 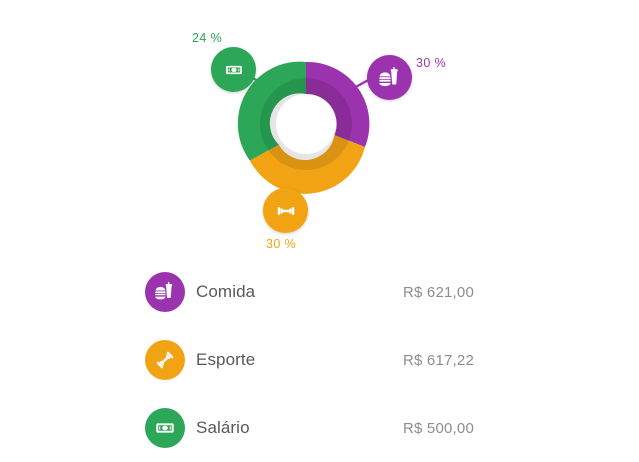 What do you see at coordinates (431, 63) in the screenshot?
I see `chart-percent-comida: 30 %` at bounding box center [431, 63].